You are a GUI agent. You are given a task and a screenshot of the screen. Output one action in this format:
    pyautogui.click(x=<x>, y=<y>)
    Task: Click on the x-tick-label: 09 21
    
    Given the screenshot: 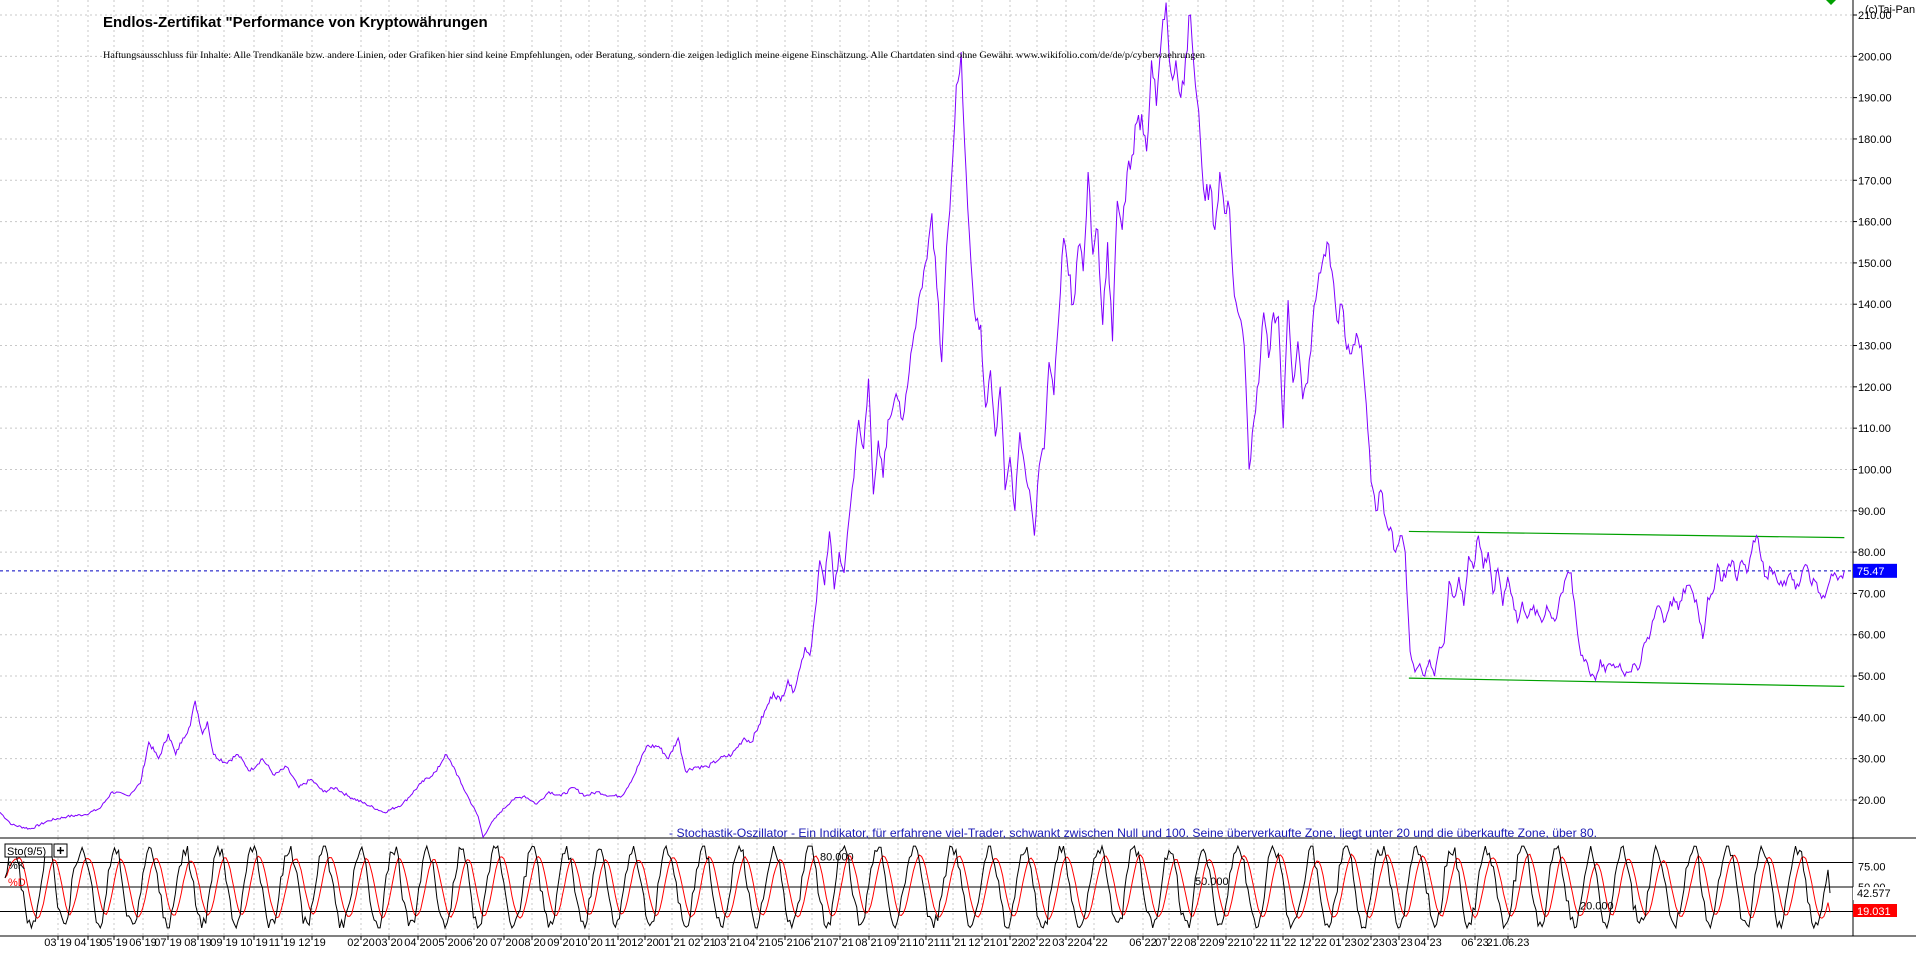 What is the action you would take?
    pyautogui.click(x=898, y=942)
    